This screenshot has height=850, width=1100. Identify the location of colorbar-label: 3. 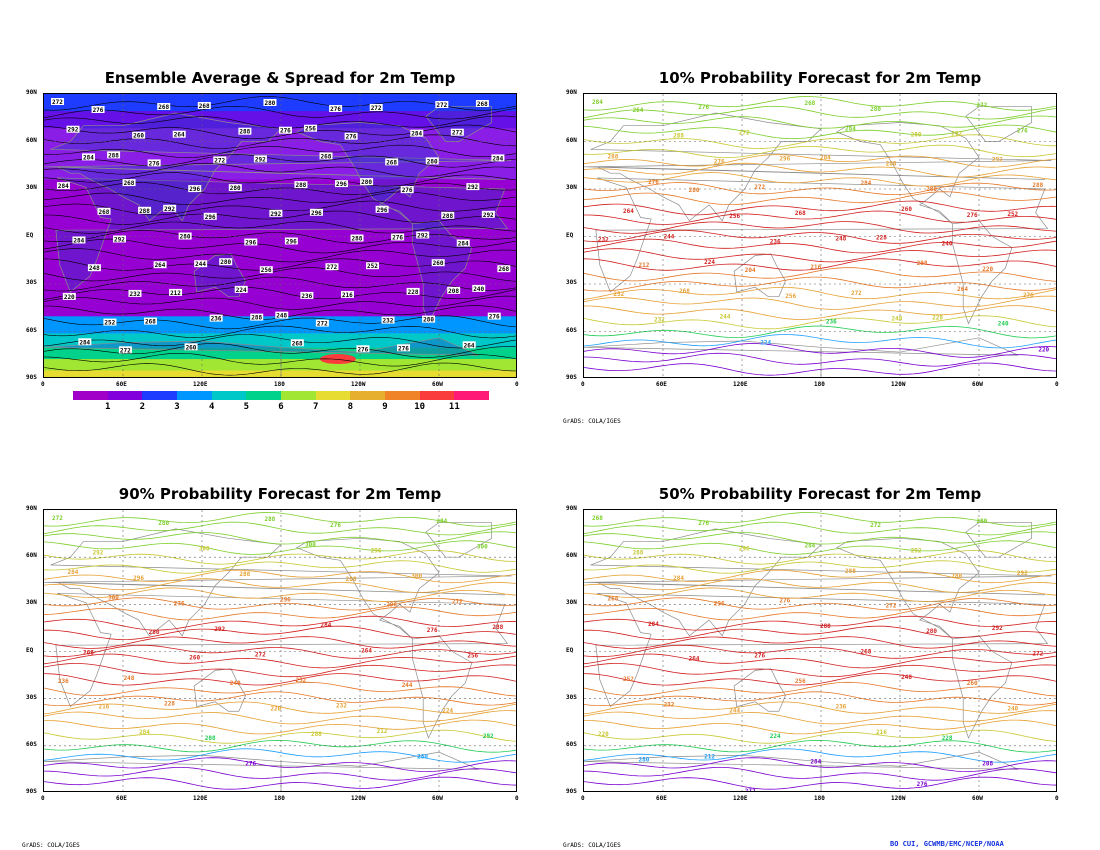
(177, 407).